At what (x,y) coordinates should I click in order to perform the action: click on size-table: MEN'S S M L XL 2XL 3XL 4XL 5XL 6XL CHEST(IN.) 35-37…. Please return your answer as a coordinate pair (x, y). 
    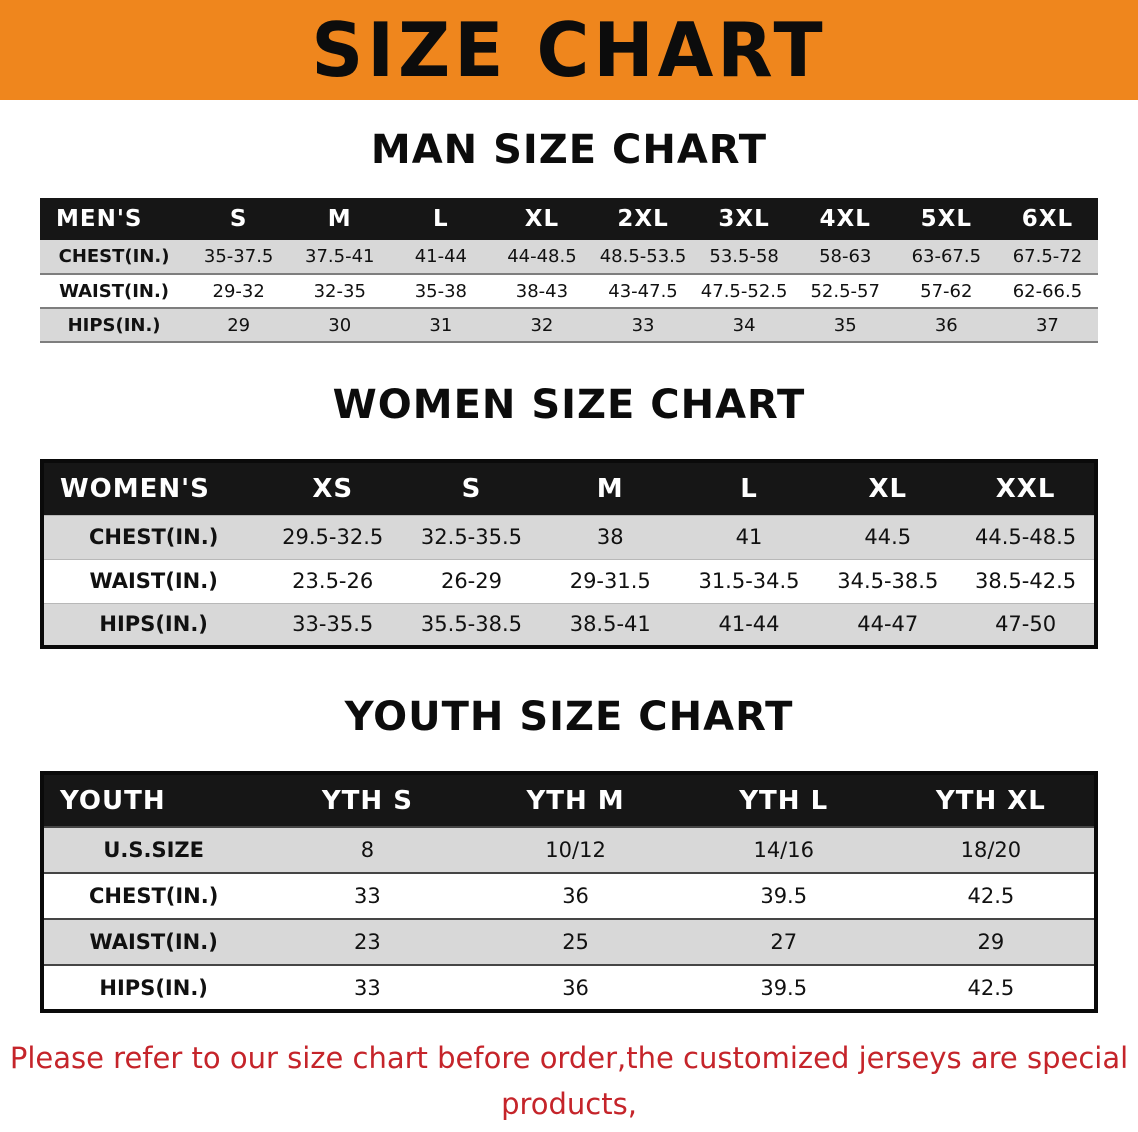
    Looking at the image, I should click on (569, 270).